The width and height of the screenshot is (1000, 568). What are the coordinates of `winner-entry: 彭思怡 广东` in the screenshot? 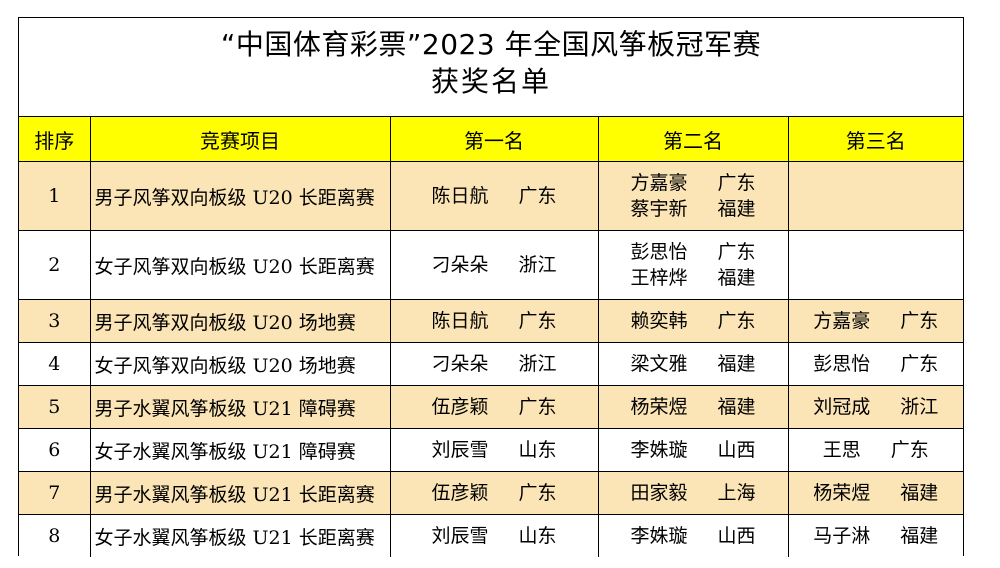 It's located at (693, 252).